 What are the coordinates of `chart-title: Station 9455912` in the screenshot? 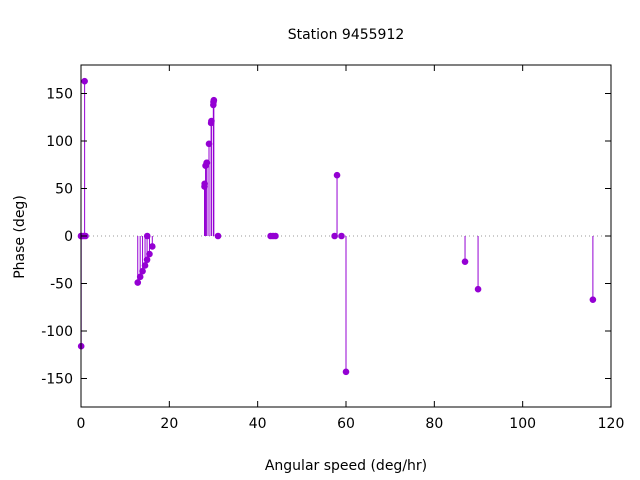 It's located at (346, 35).